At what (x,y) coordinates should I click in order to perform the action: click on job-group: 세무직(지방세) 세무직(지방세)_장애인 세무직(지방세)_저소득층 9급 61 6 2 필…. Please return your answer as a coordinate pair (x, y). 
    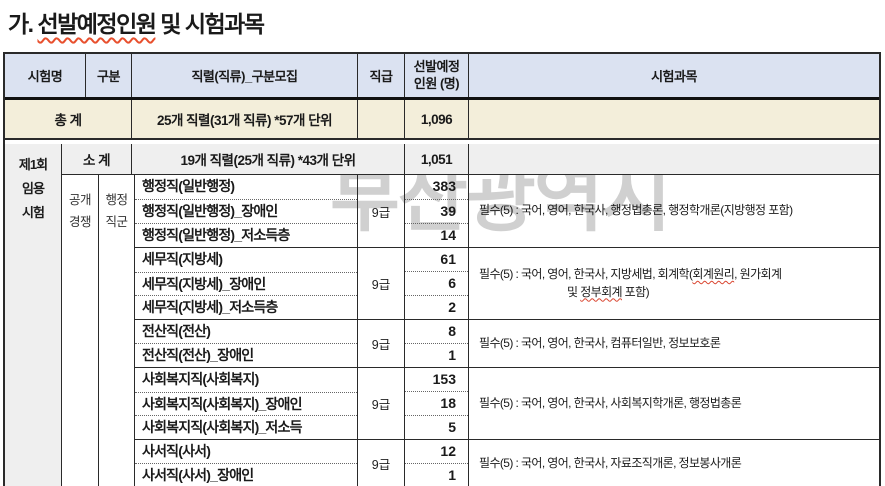
    Looking at the image, I should click on (507, 283).